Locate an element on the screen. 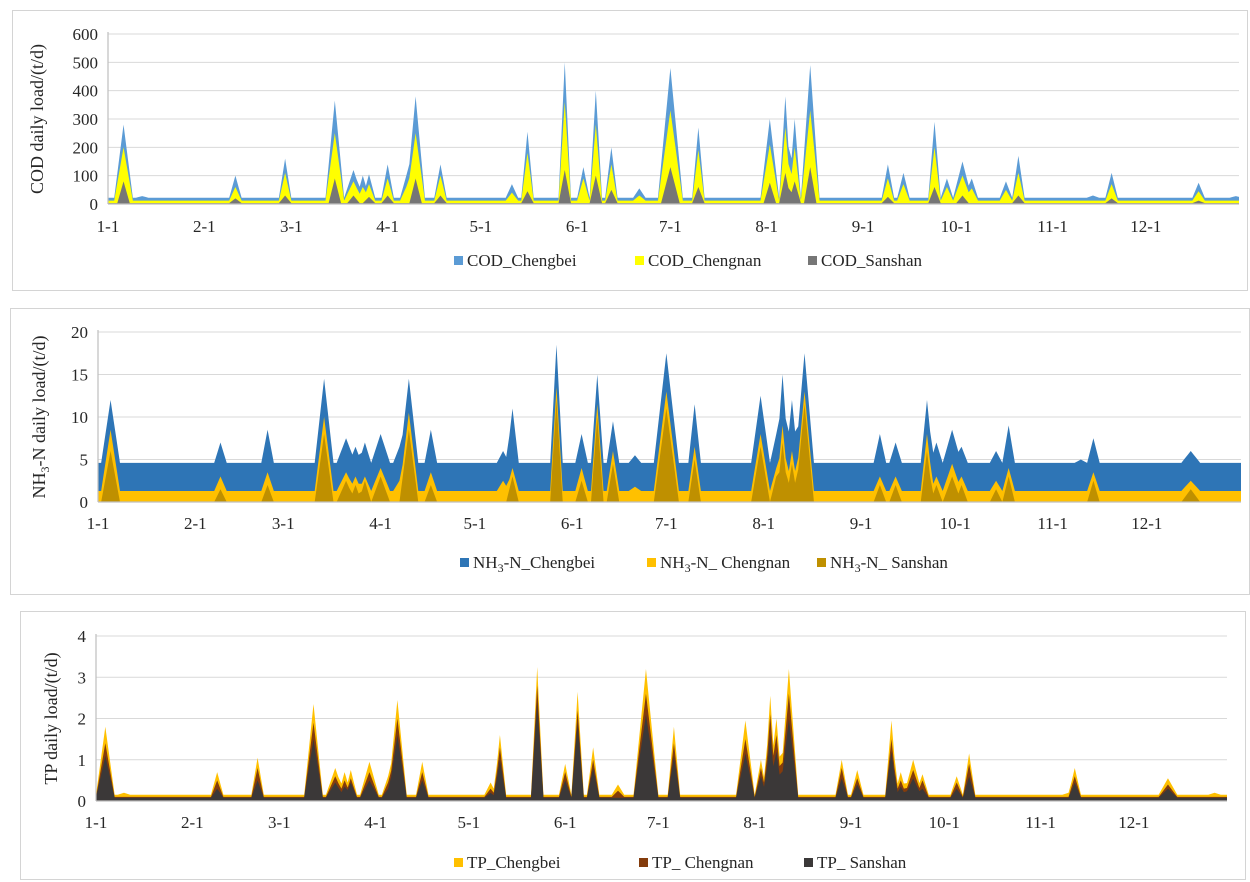  y-tick-label: 20 is located at coordinates (79, 332).